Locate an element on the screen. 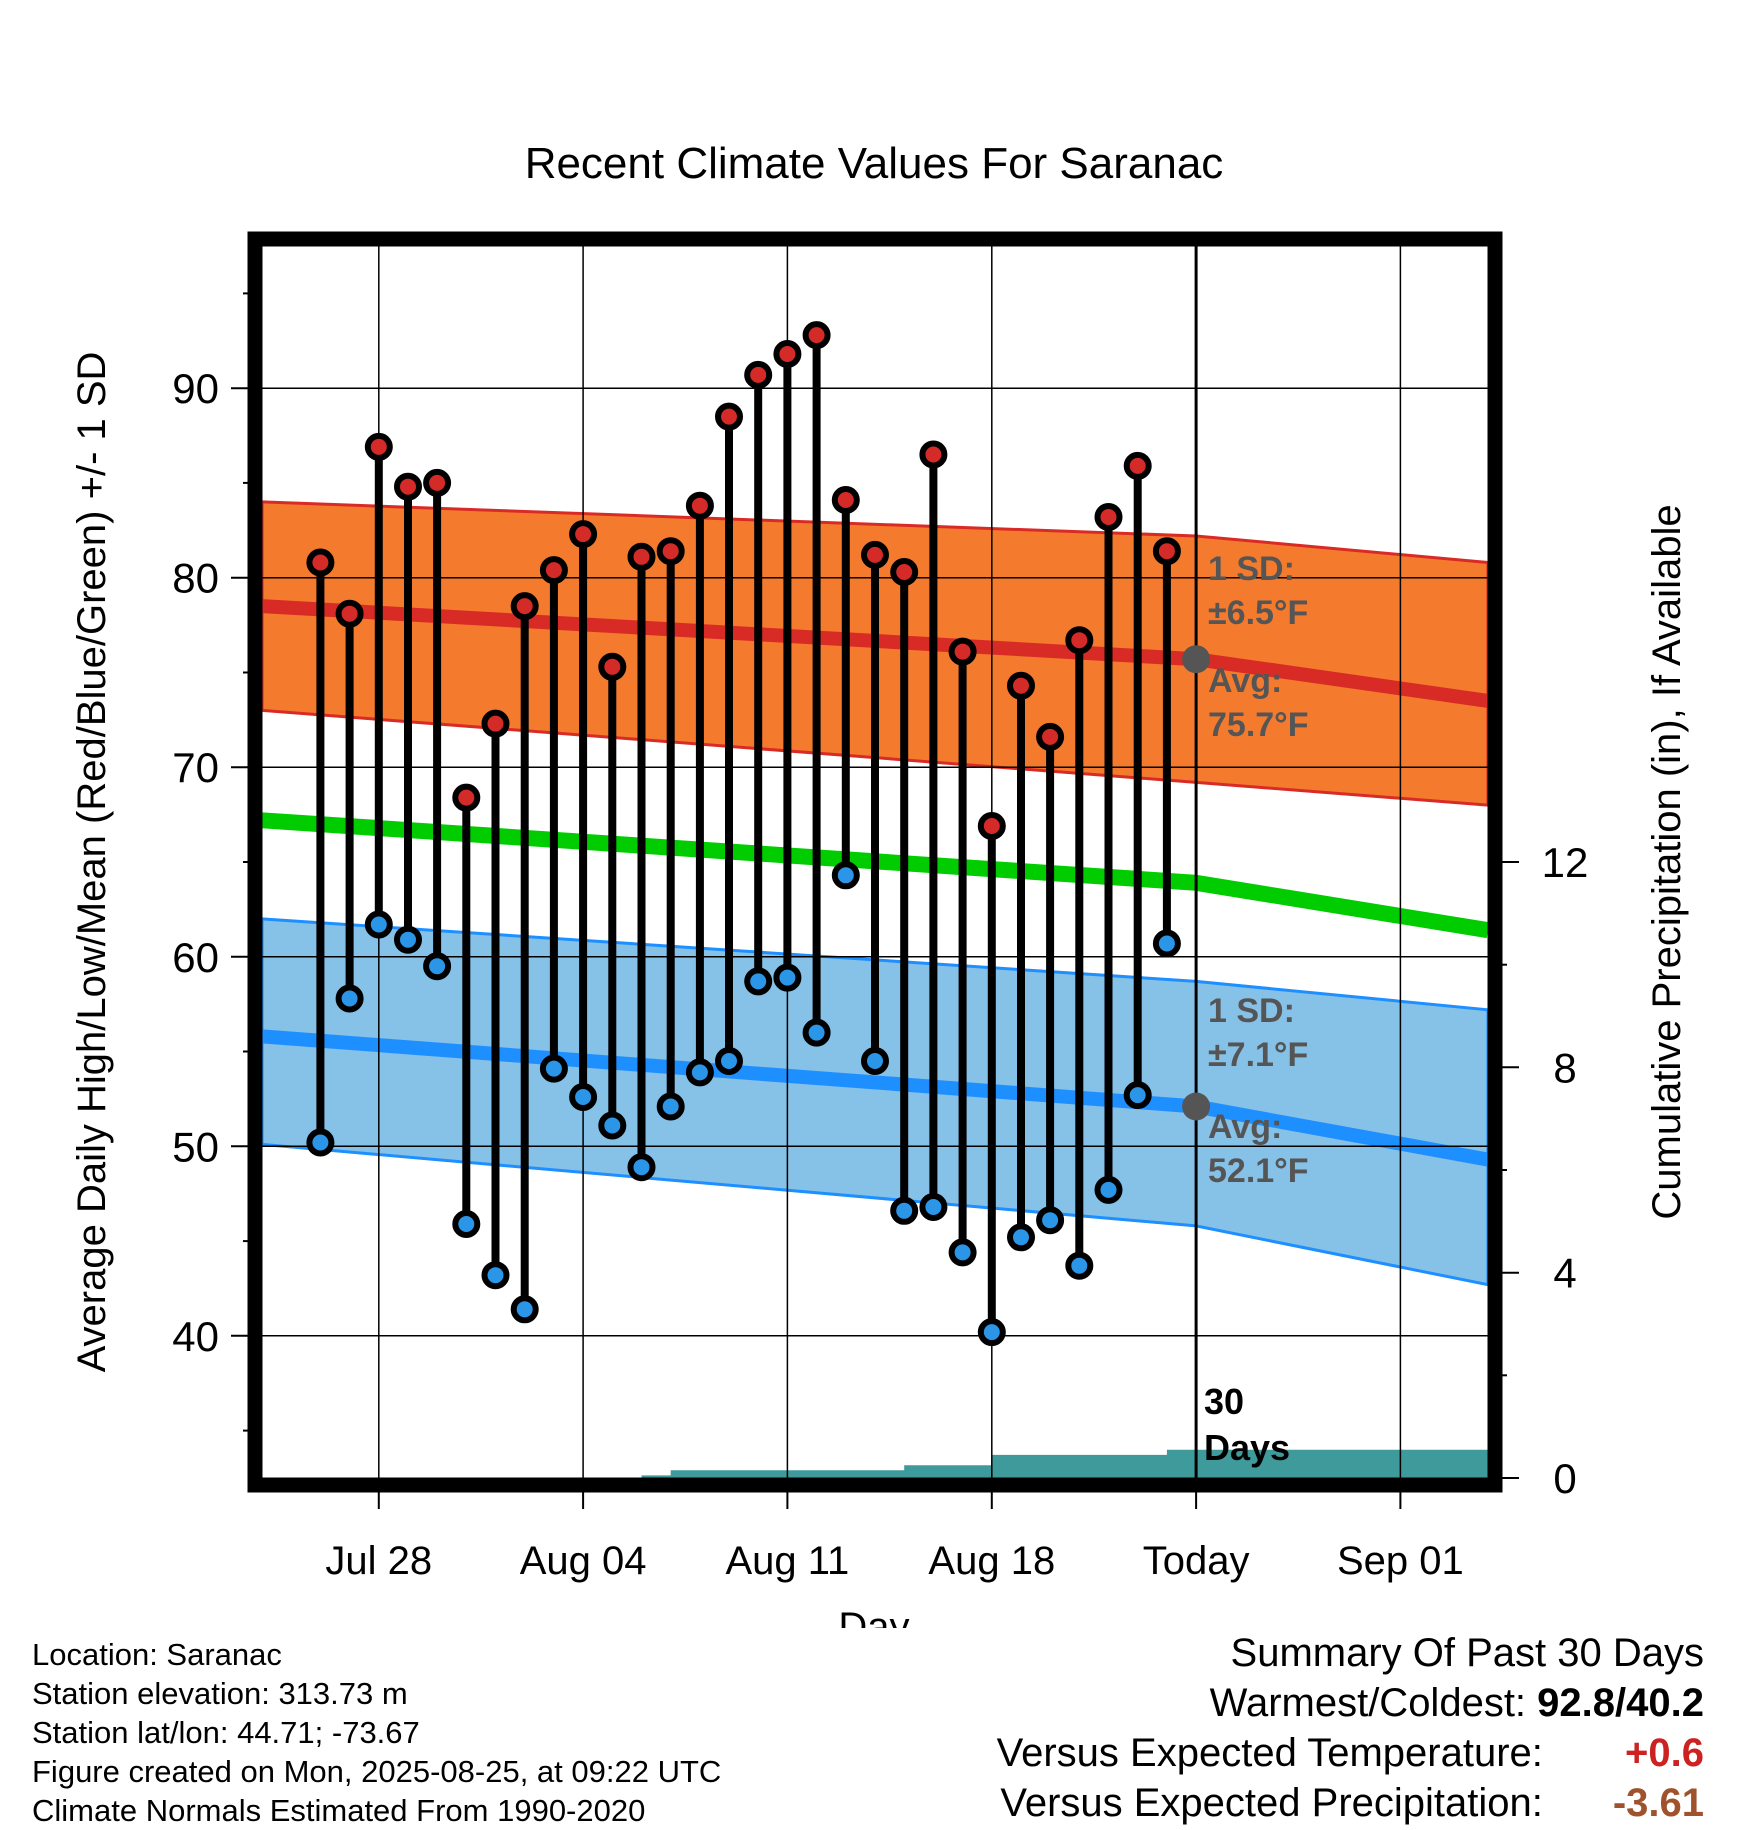 This screenshot has height=1830, width=1748. temp-label: Versus Expected Temperature: is located at coordinates (1269, 1753).